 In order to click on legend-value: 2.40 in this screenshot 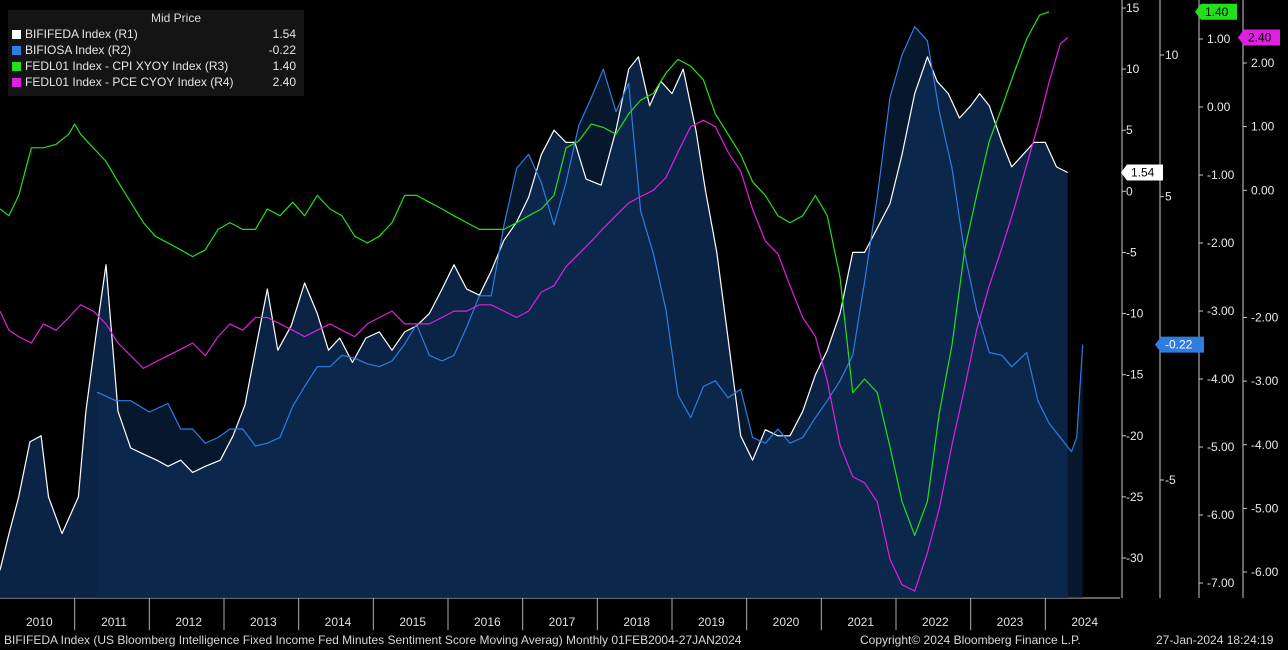, I will do `click(284, 82)`.